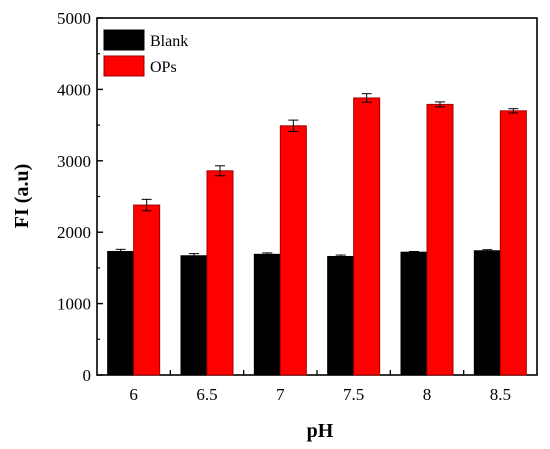 The width and height of the screenshot is (550, 449). What do you see at coordinates (22, 196) in the screenshot?
I see `y-axis-title: FI (a.u)` at bounding box center [22, 196].